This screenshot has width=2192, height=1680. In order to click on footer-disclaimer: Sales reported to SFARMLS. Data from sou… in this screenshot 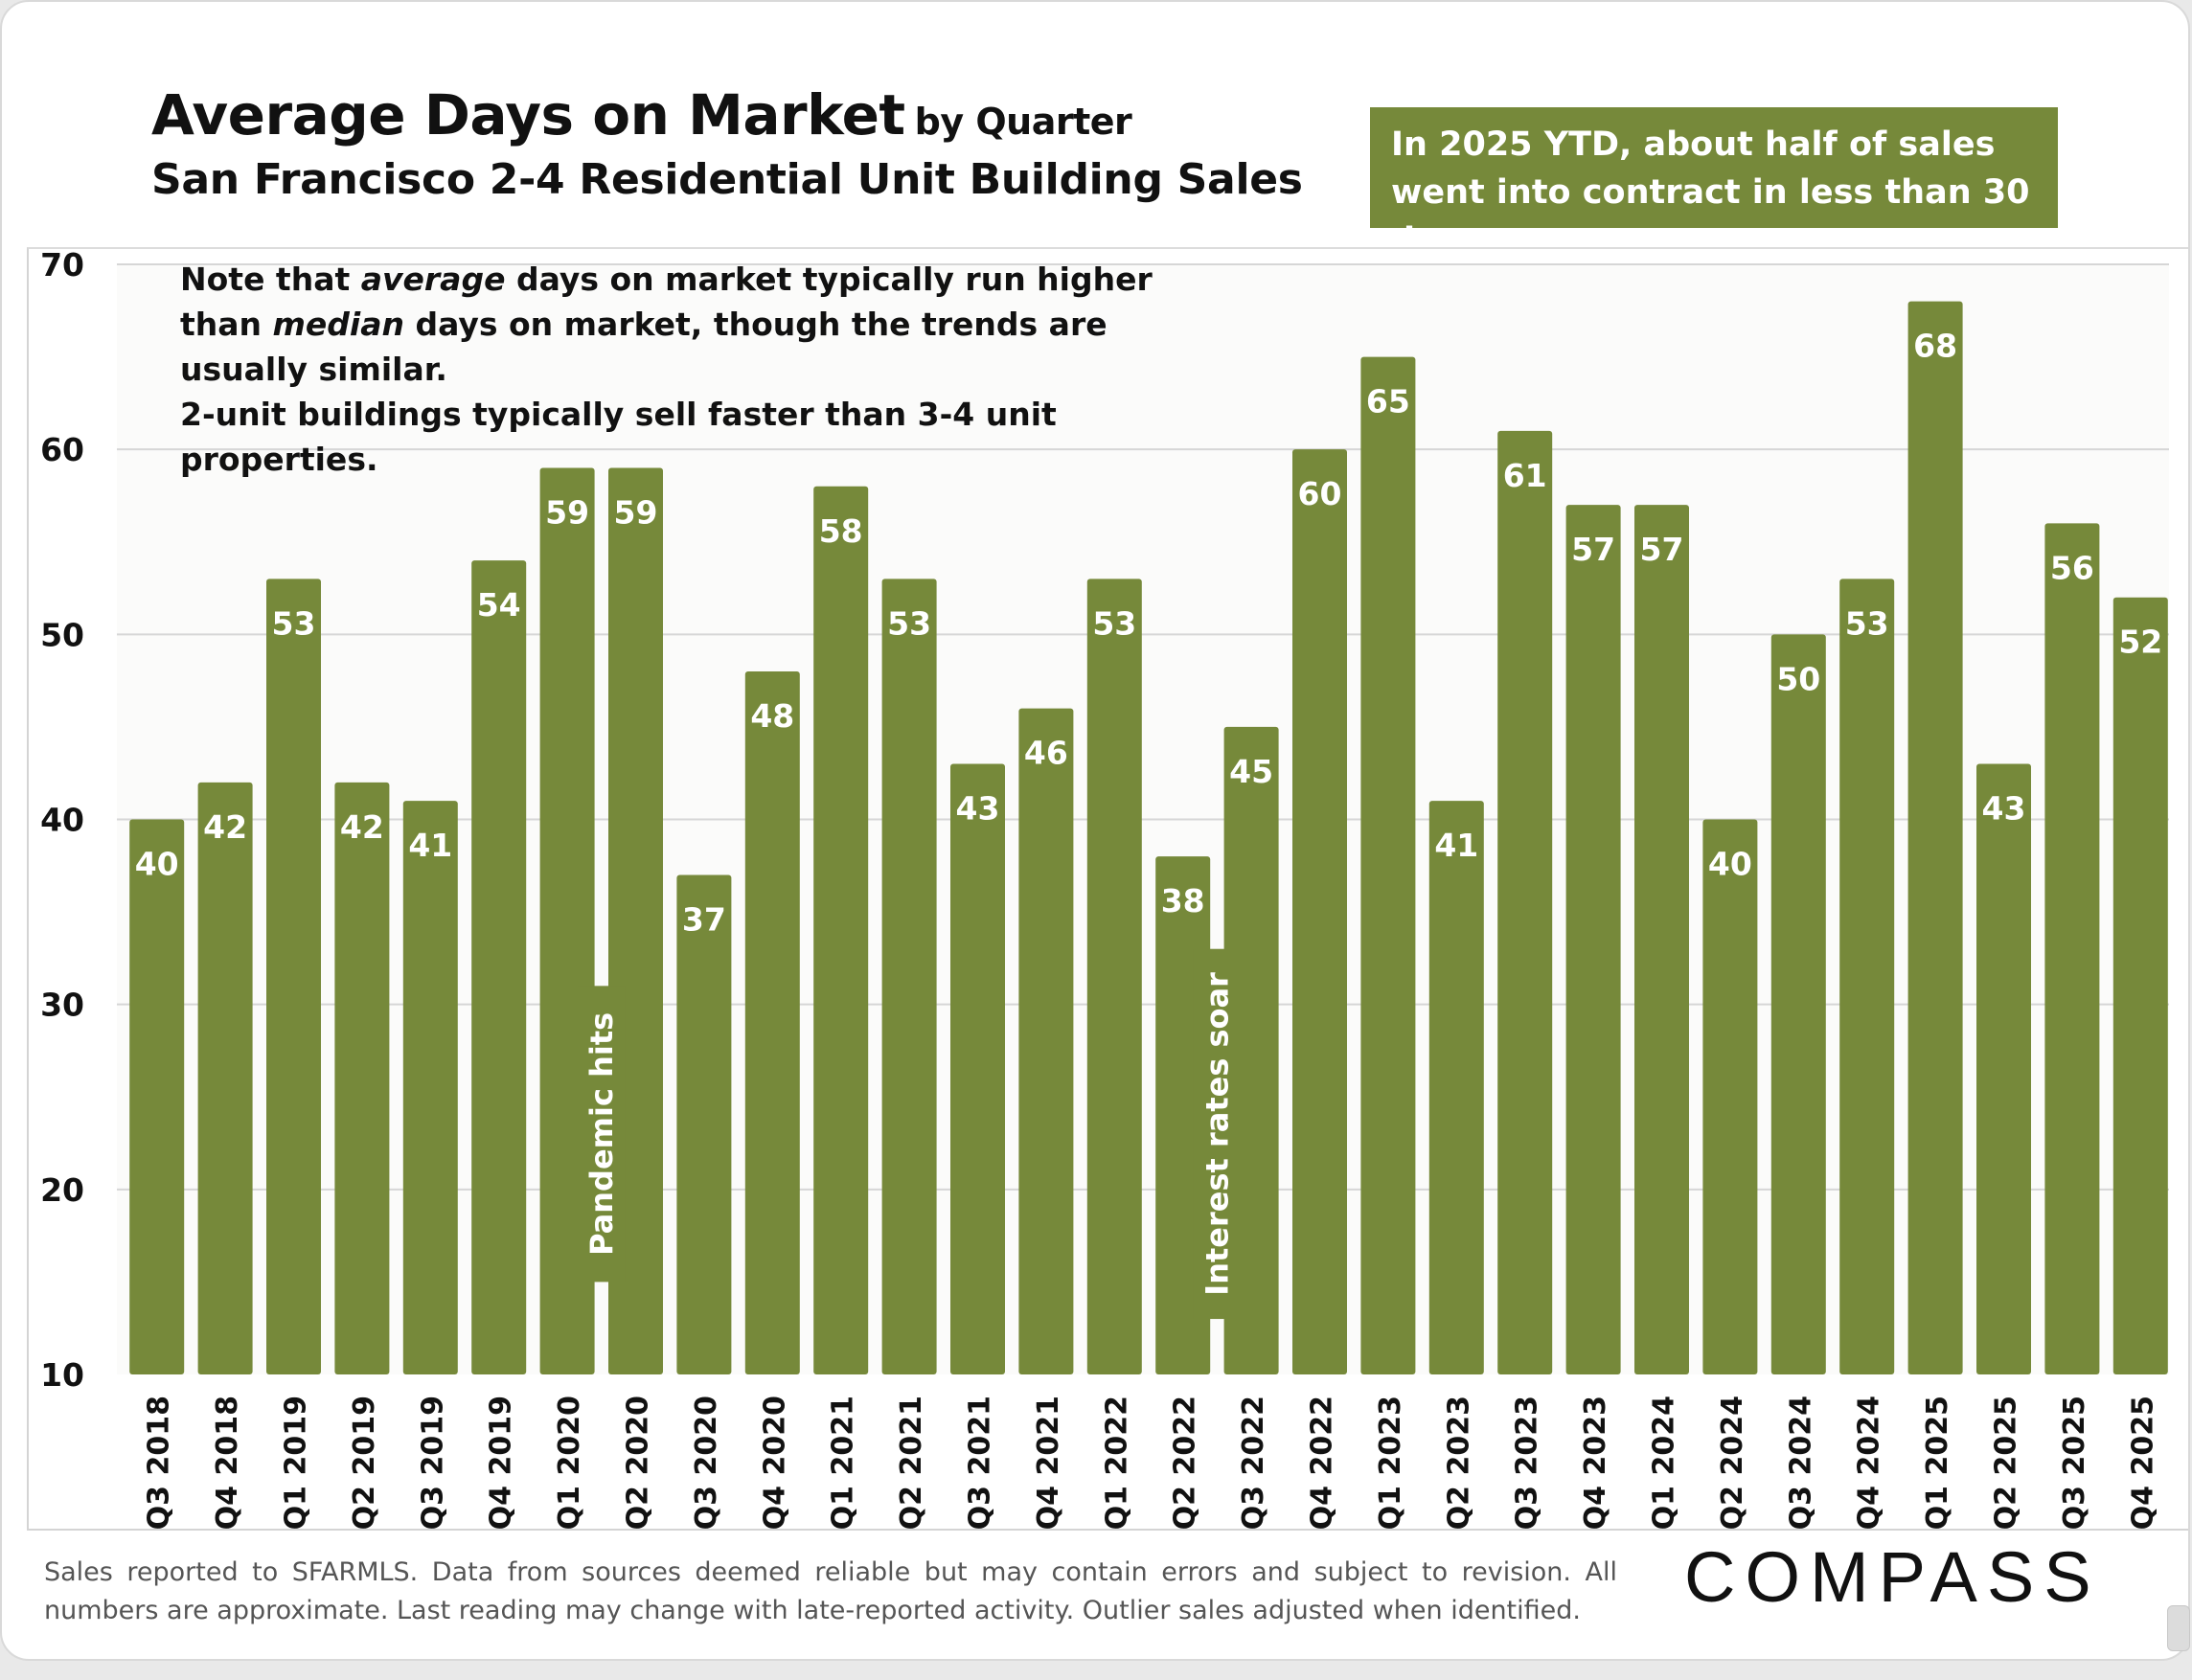, I will do `click(830, 1591)`.